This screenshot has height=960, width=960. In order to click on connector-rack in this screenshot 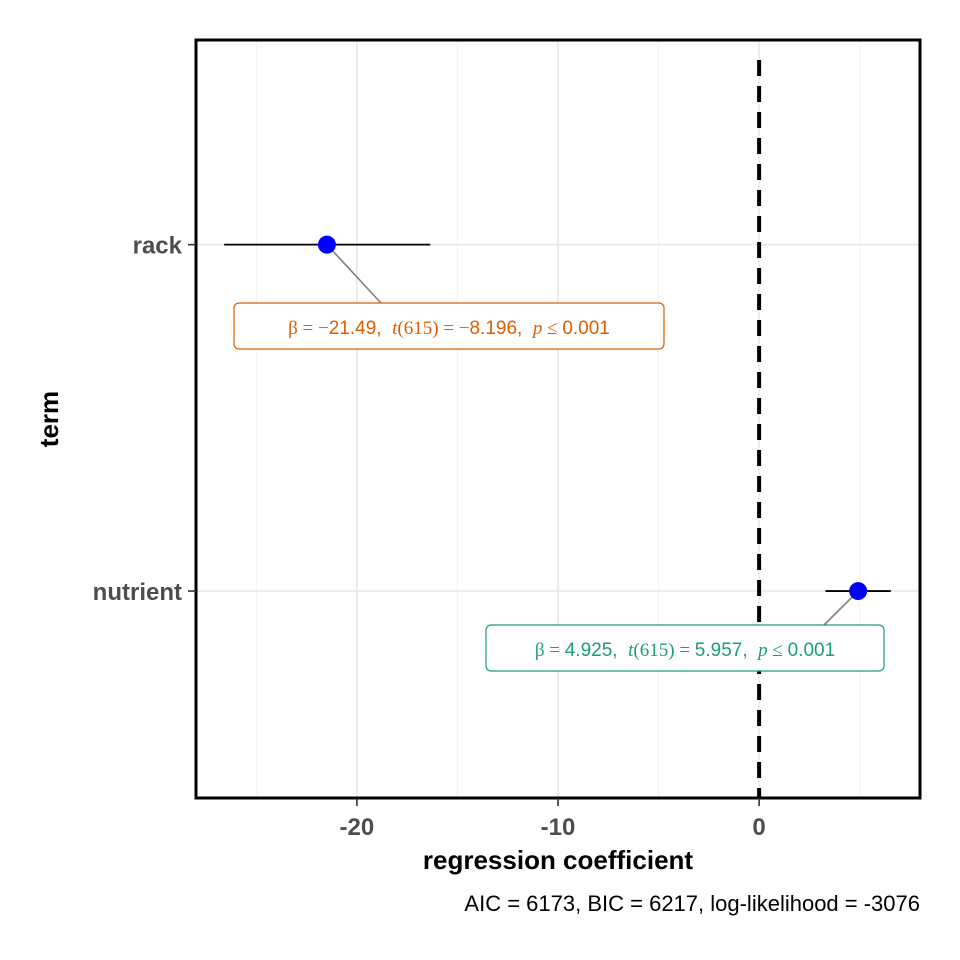, I will do `click(354, 274)`.